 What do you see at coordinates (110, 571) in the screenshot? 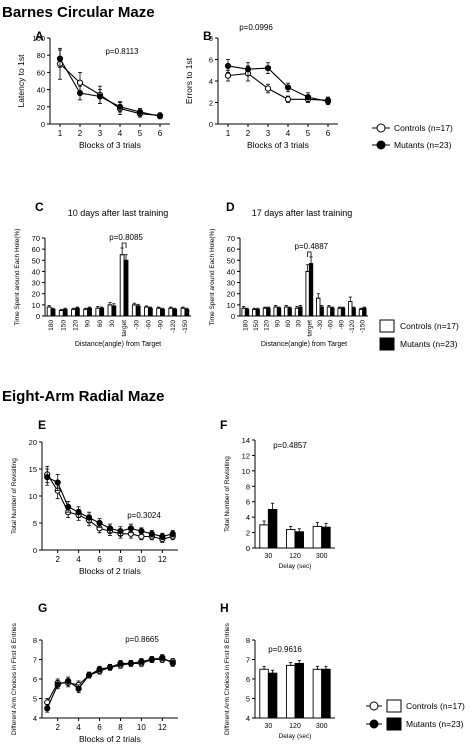
I see `x-axis-label: Blocks of 2 trials` at bounding box center [110, 571].